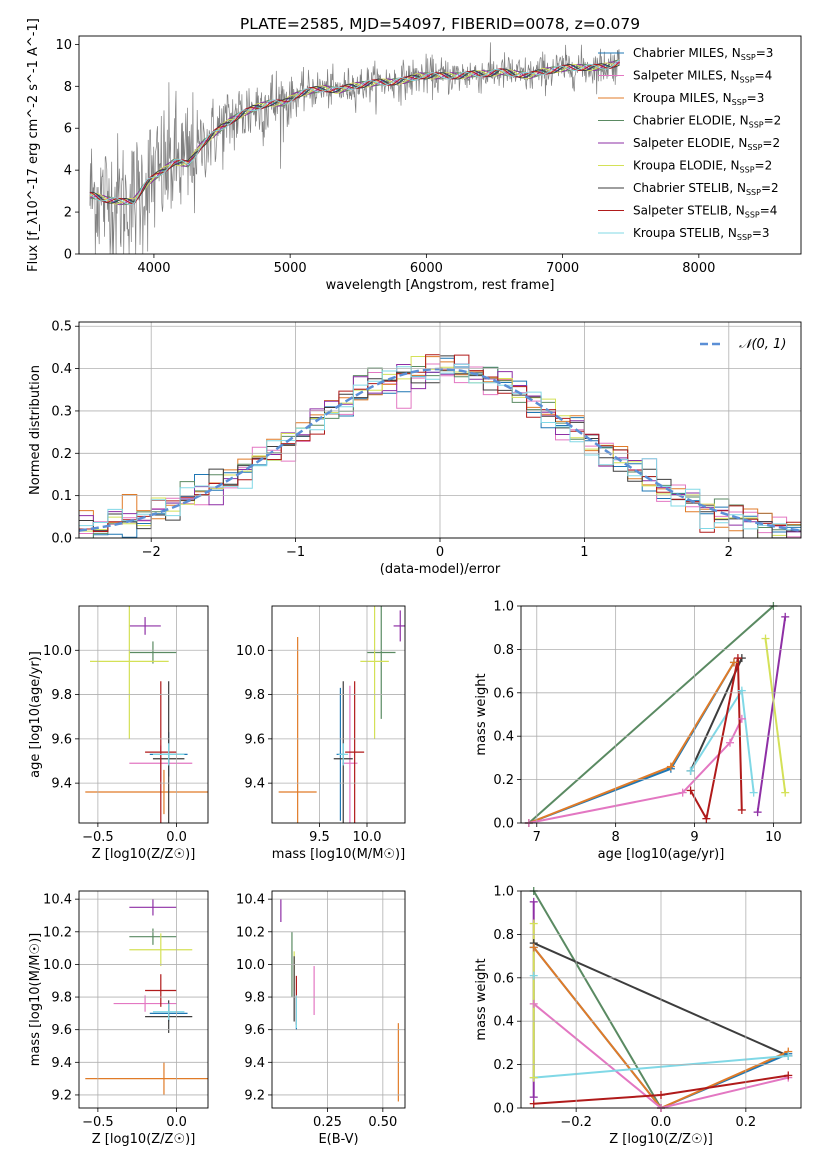 The height and width of the screenshot is (1170, 819). What do you see at coordinates (61, 327) in the screenshot?
I see `y-tick-label: 0.5` at bounding box center [61, 327].